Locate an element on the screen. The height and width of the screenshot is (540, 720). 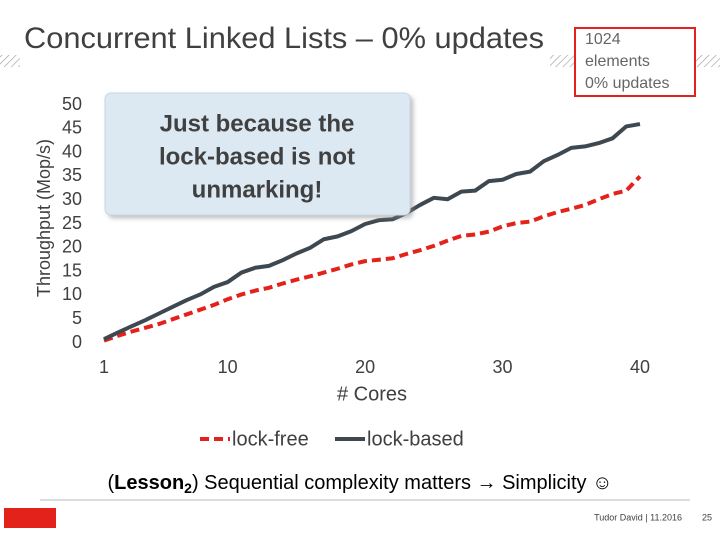
callout-text: lock-based is not is located at coordinates (257, 156).